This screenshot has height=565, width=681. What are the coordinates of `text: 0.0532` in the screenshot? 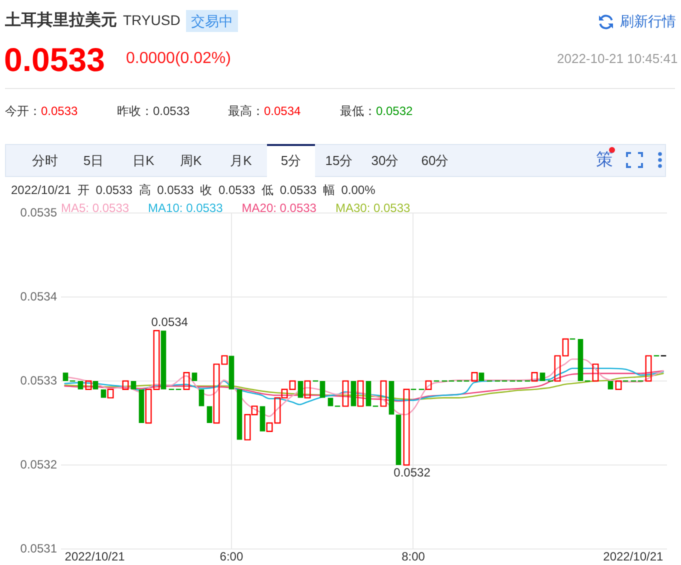 It's located at (394, 111).